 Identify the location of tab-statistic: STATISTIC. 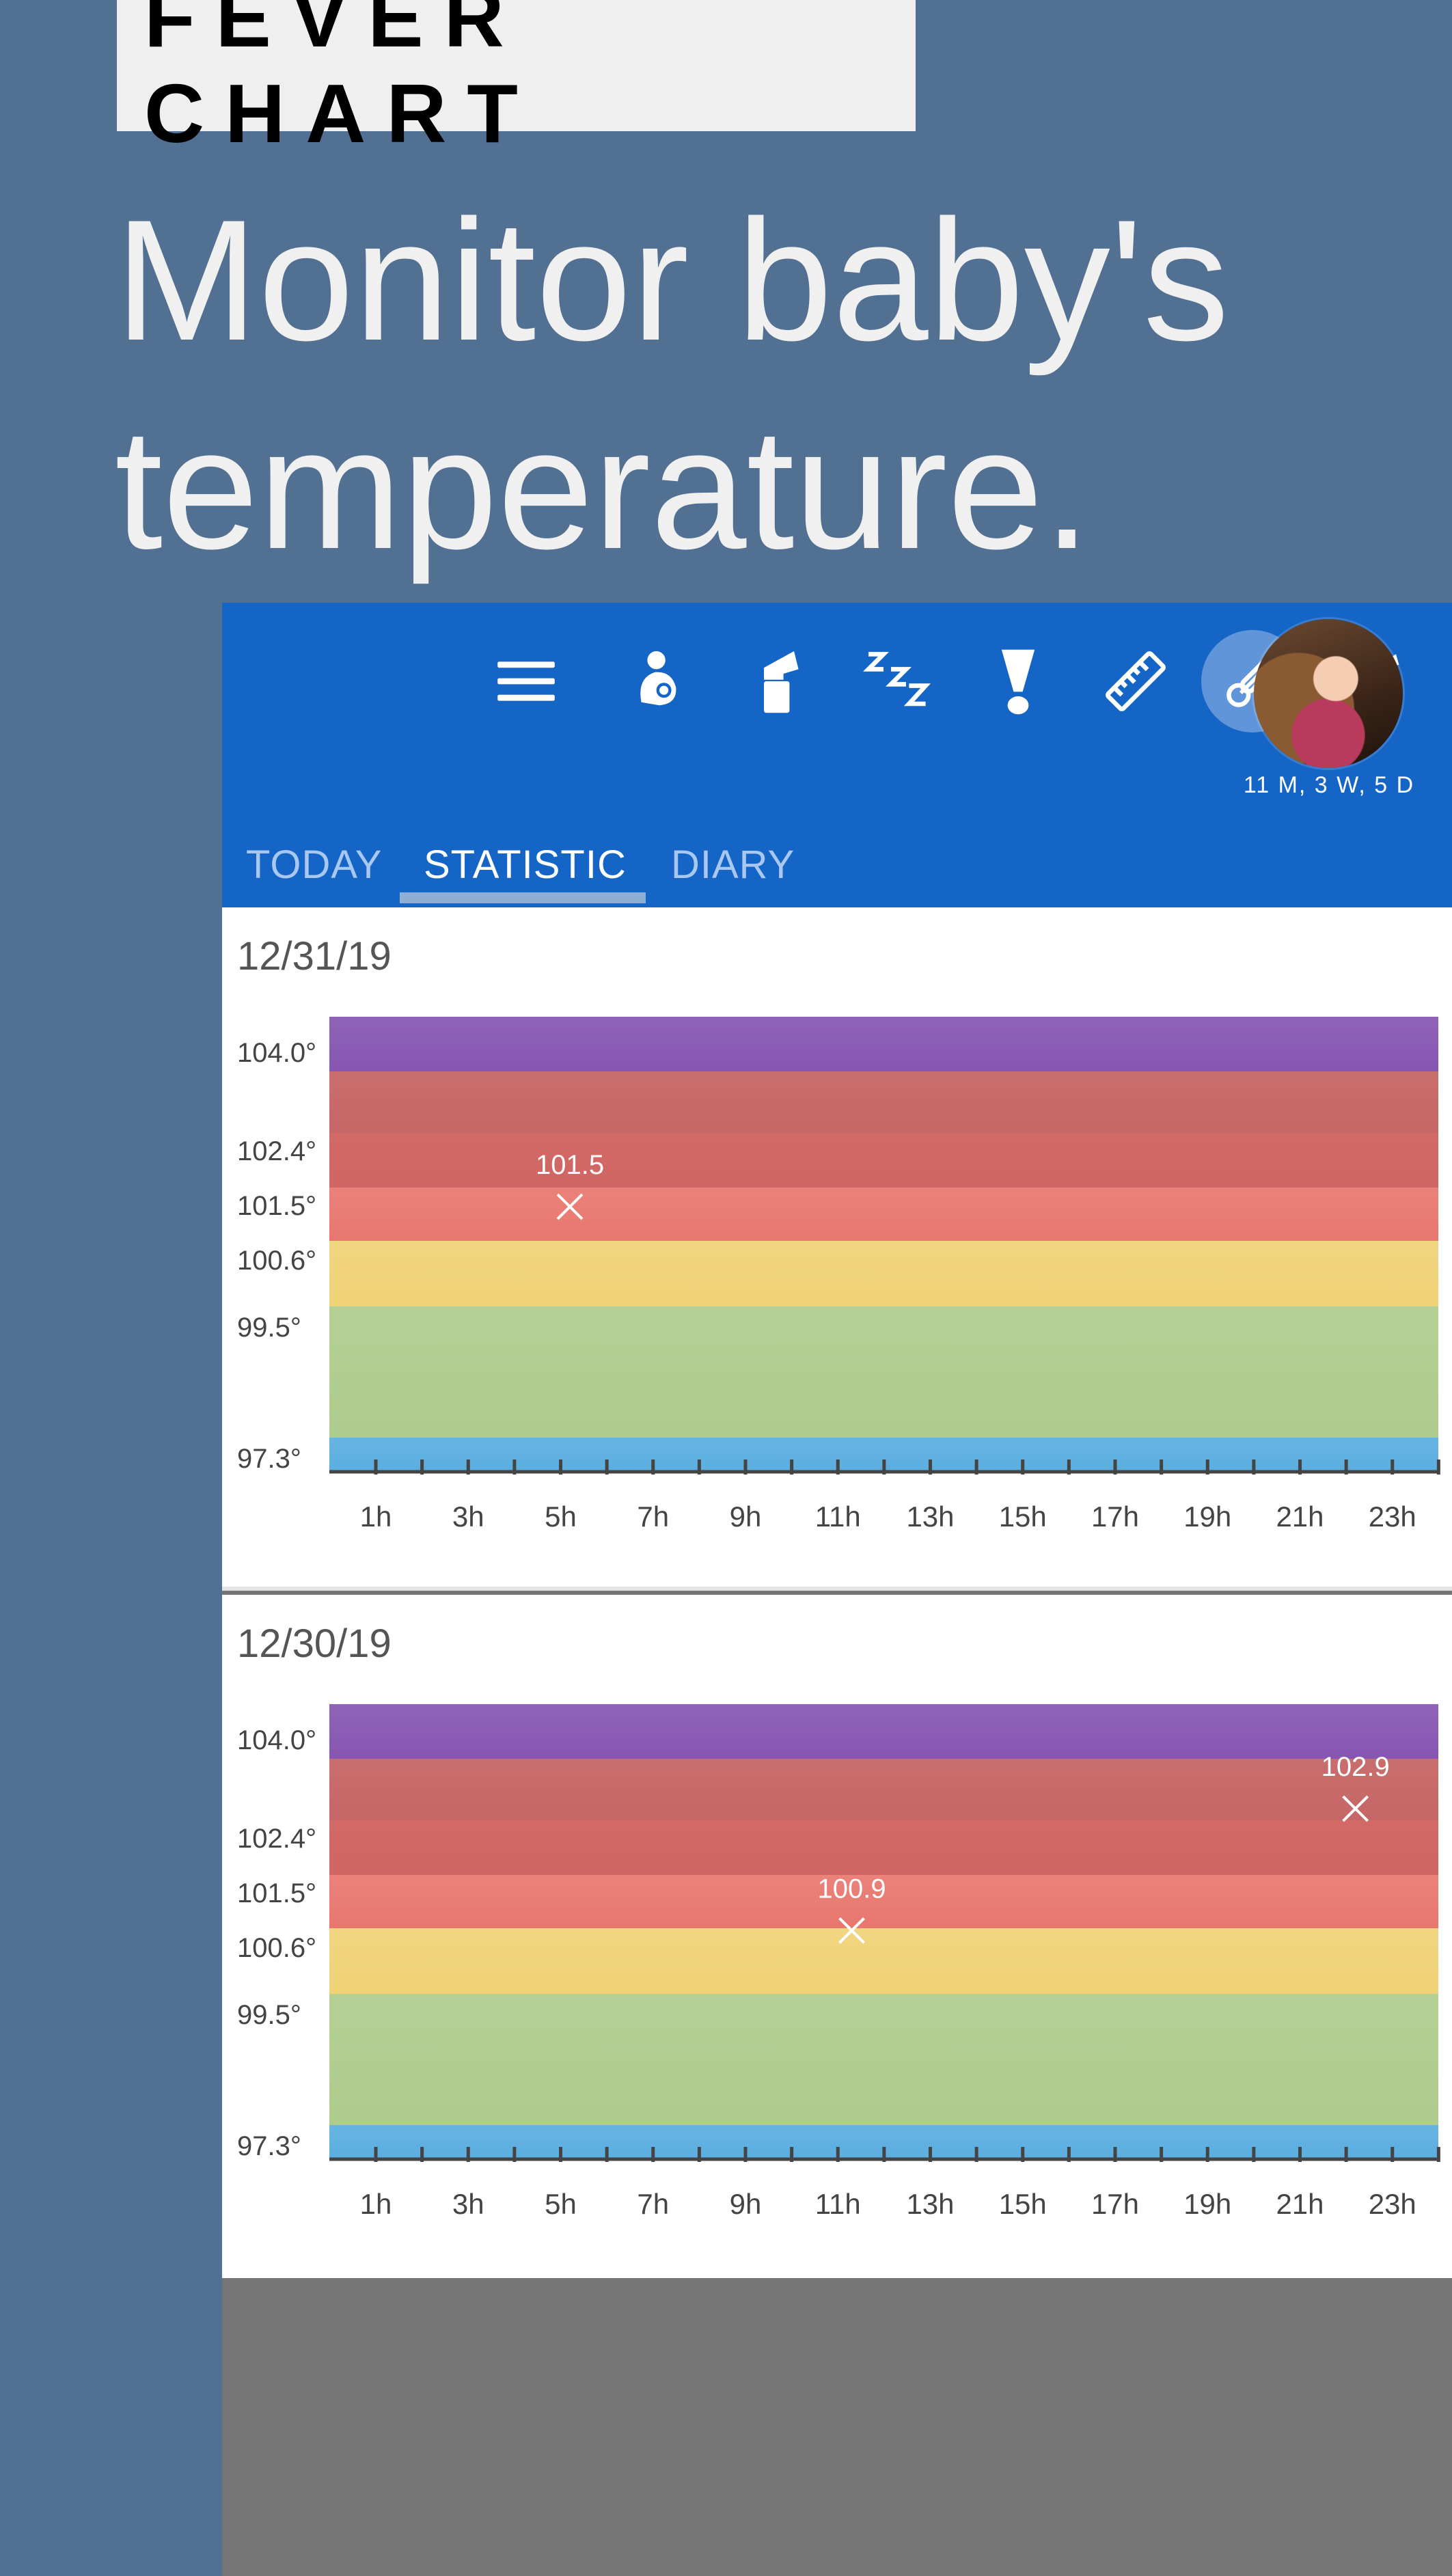
(525, 864).